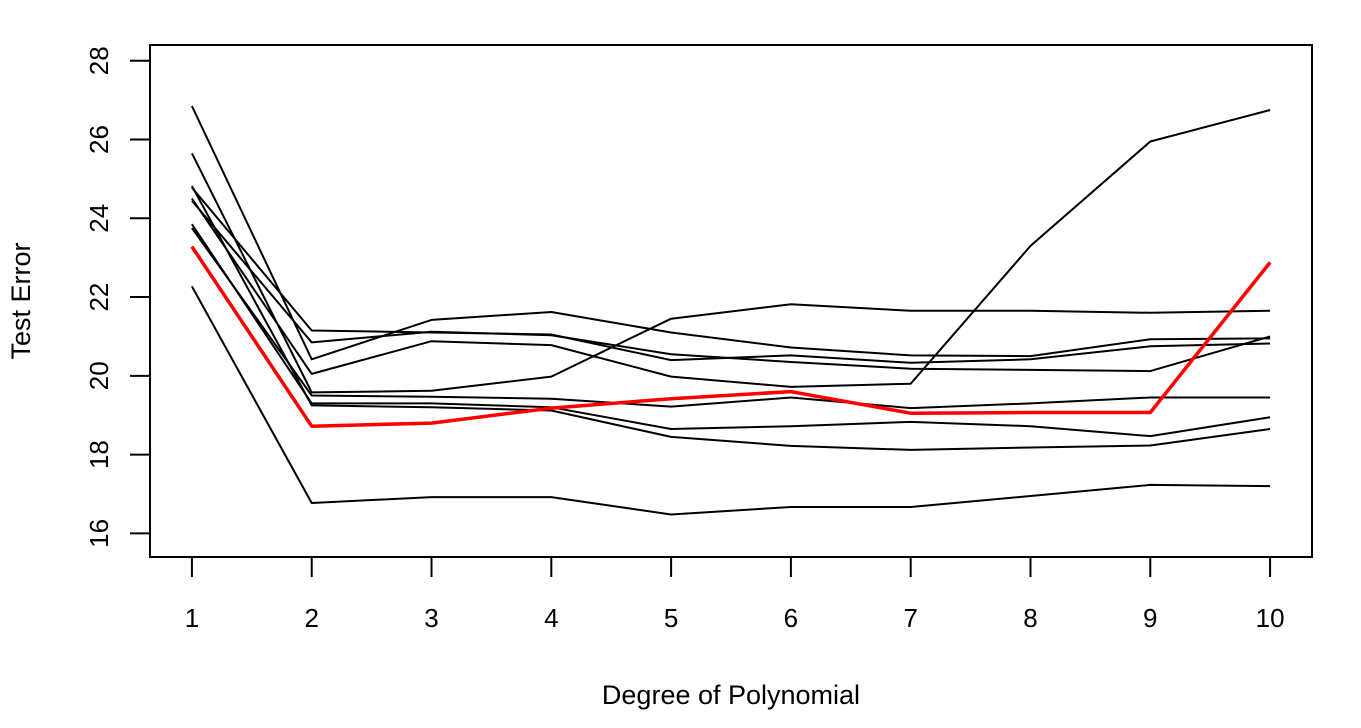 Image resolution: width=1361 pixels, height=728 pixels. I want to click on x-tick-label: 10, so click(1270, 618).